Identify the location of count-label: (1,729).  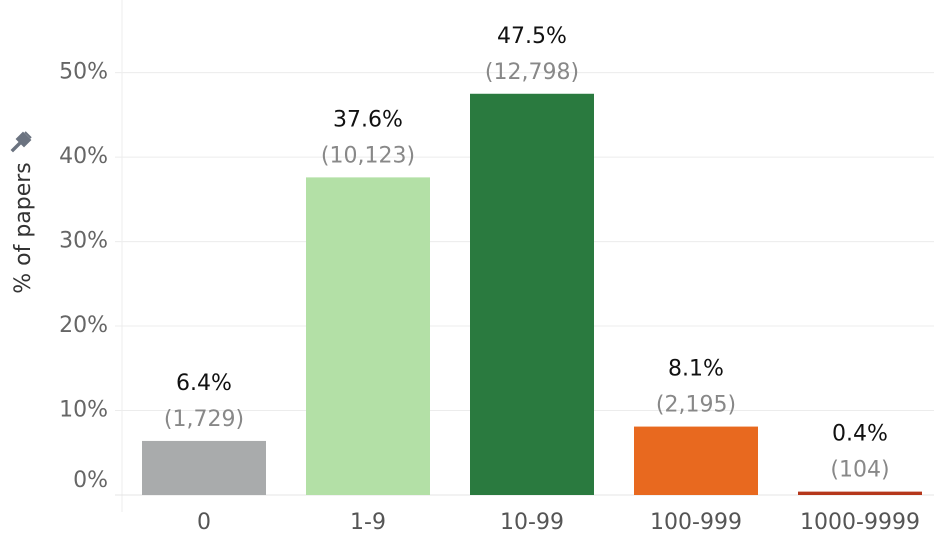
(204, 419).